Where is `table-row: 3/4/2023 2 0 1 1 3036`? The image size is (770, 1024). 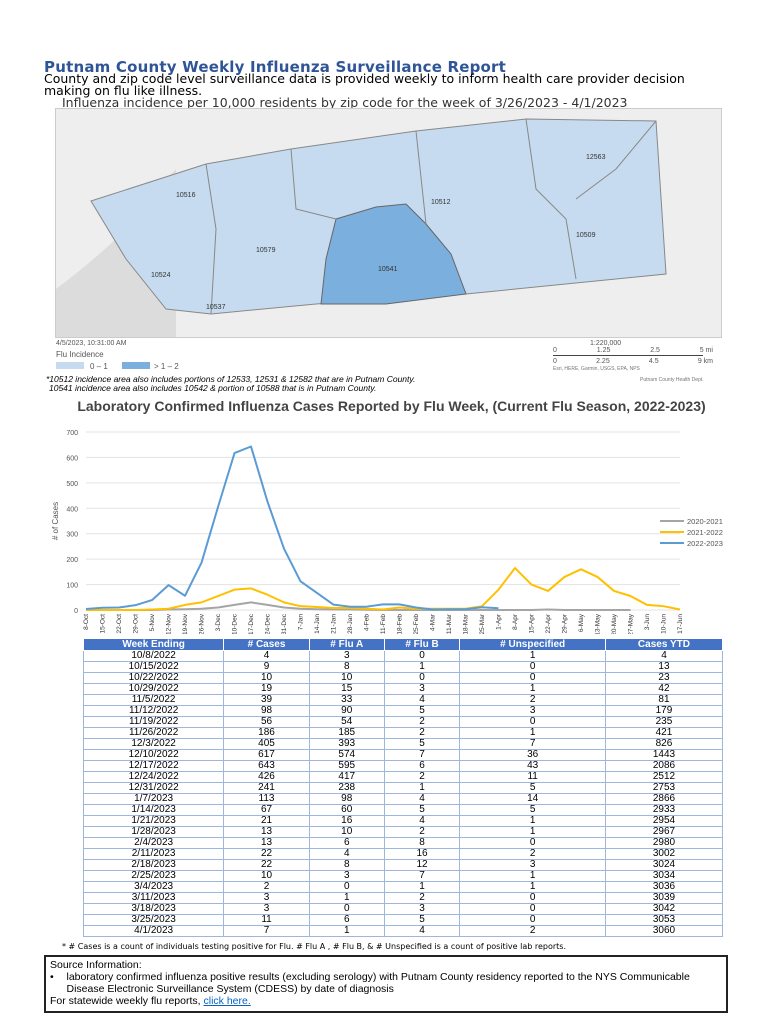 table-row: 3/4/2023 2 0 1 1 3036 is located at coordinates (403, 887).